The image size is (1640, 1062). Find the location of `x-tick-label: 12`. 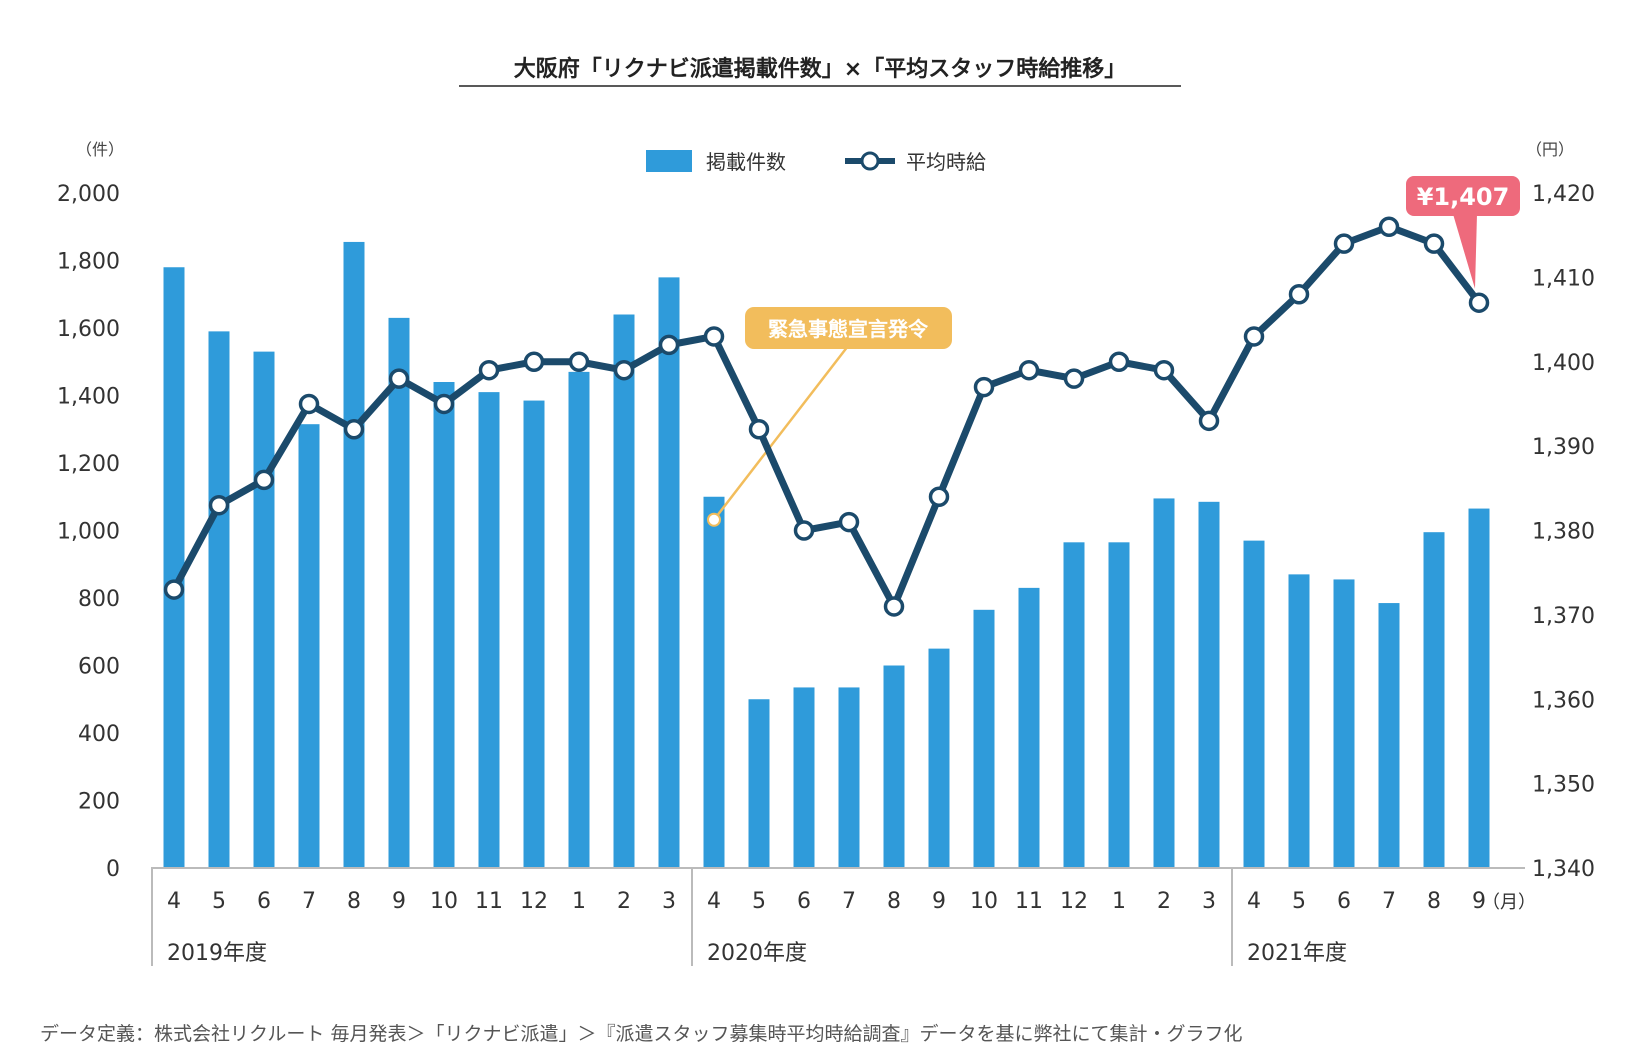

x-tick-label: 12 is located at coordinates (534, 901).